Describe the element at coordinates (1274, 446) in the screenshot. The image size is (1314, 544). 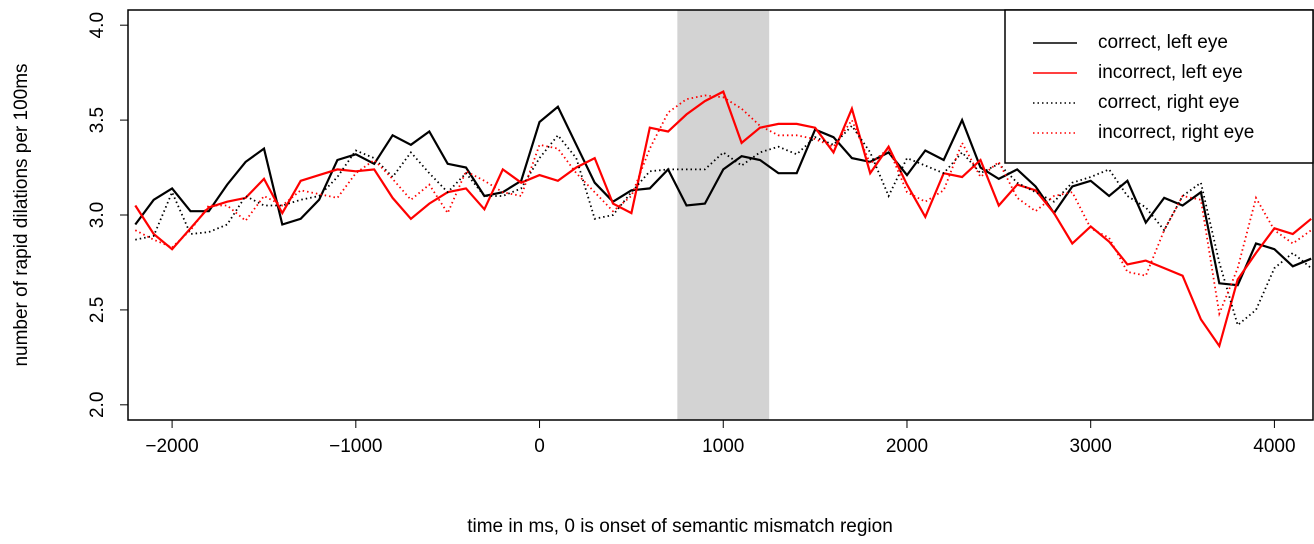
I see `x-tick-label: 4000` at that location.